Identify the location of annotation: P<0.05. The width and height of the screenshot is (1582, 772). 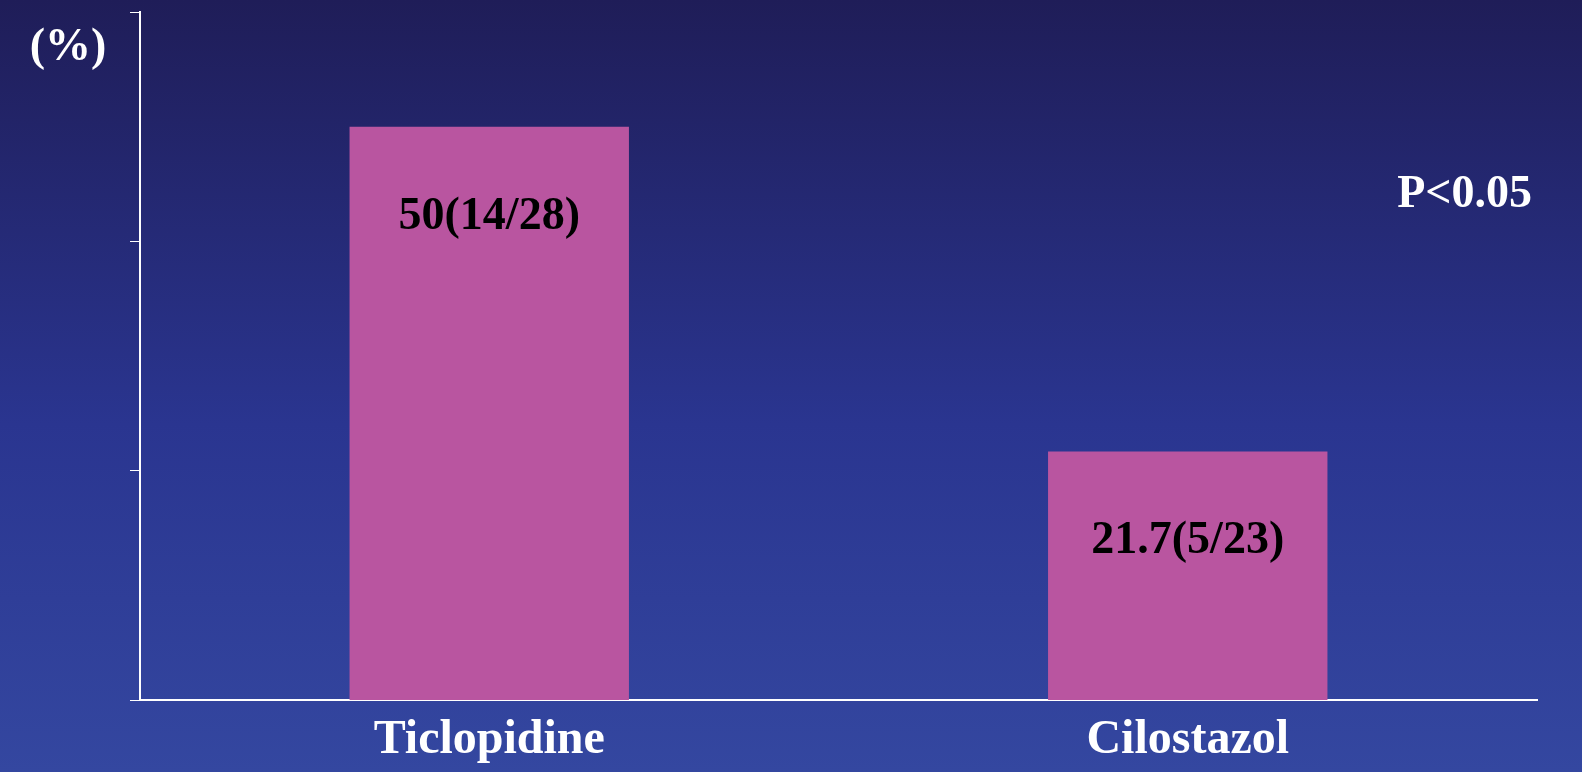
(1464, 191).